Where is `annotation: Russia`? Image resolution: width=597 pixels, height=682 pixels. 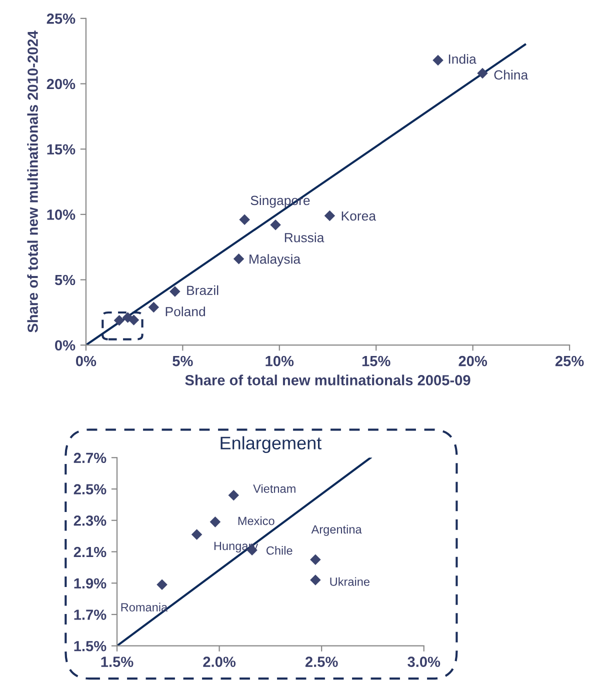 annotation: Russia is located at coordinates (304, 237).